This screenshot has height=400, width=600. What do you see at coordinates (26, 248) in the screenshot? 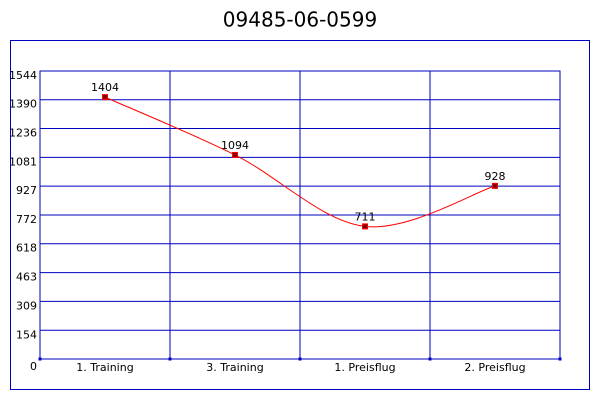
I see `y-tick-label: 618` at bounding box center [26, 248].